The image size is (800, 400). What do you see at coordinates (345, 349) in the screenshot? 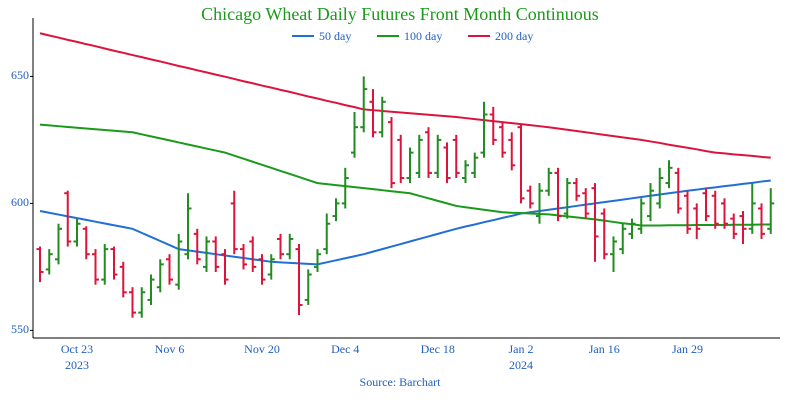
I see `x-tick-label: Dec 4` at bounding box center [345, 349].